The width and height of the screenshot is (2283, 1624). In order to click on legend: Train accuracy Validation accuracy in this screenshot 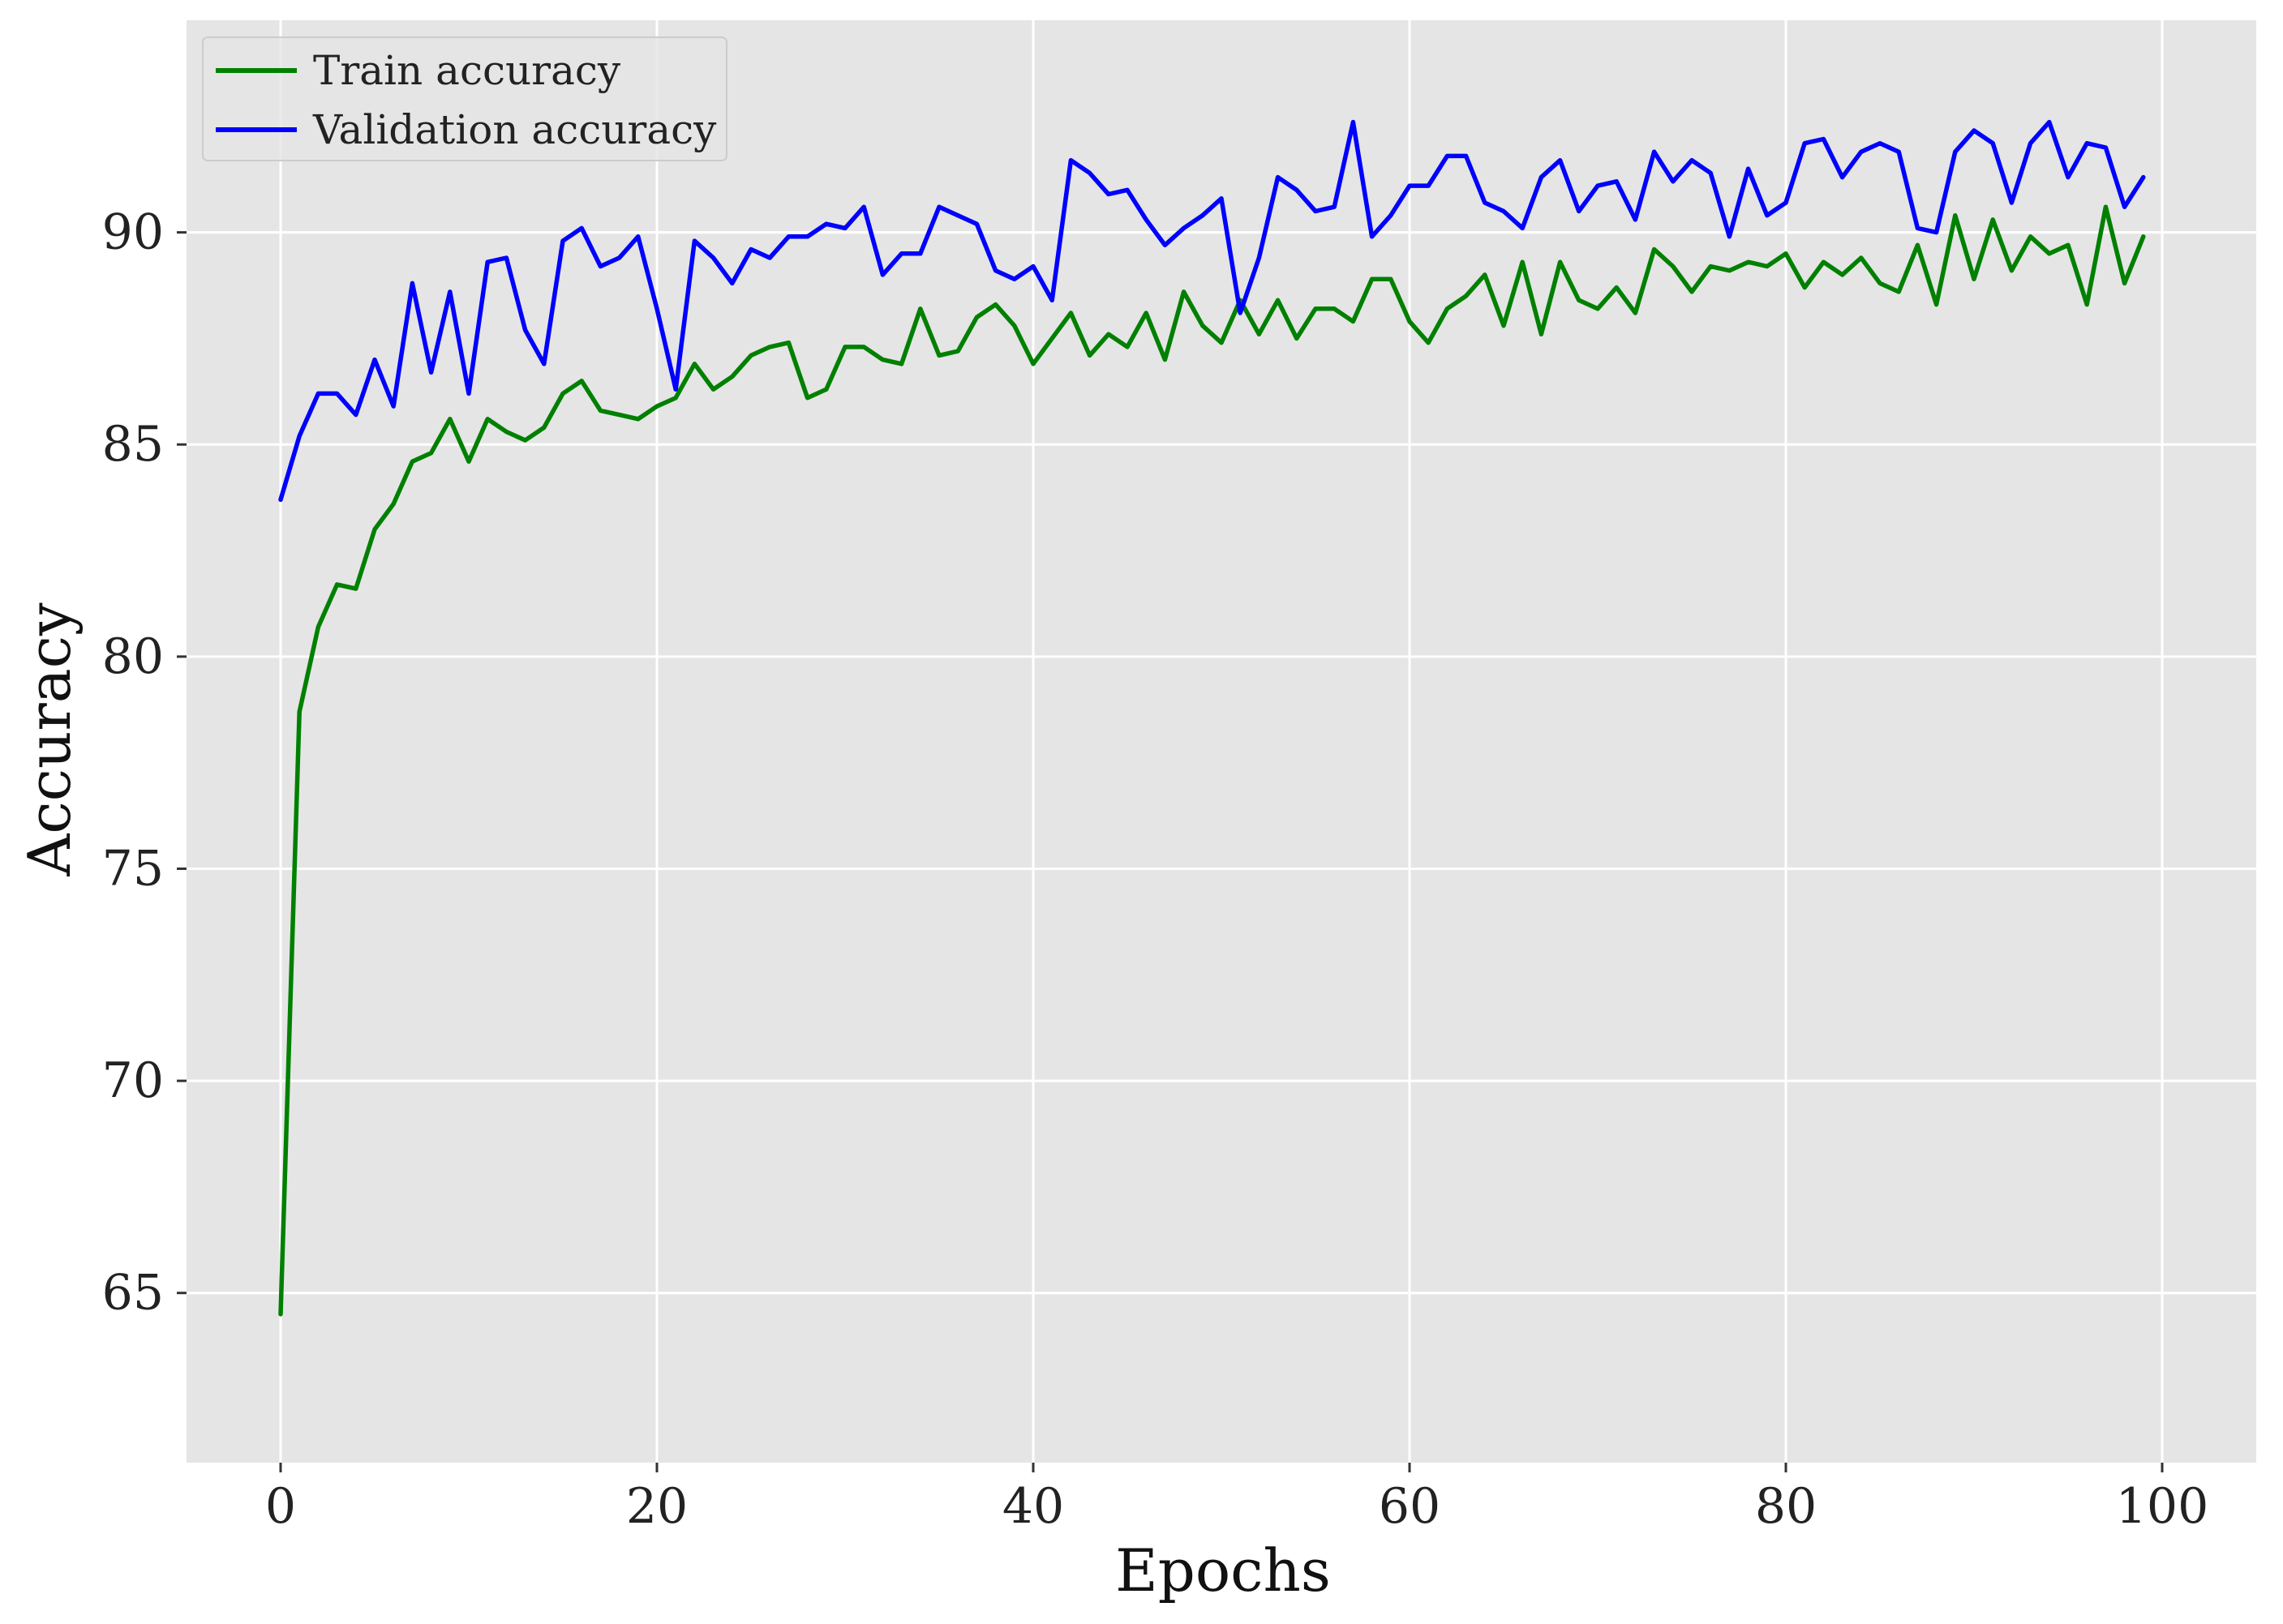, I will do `click(464, 99)`.